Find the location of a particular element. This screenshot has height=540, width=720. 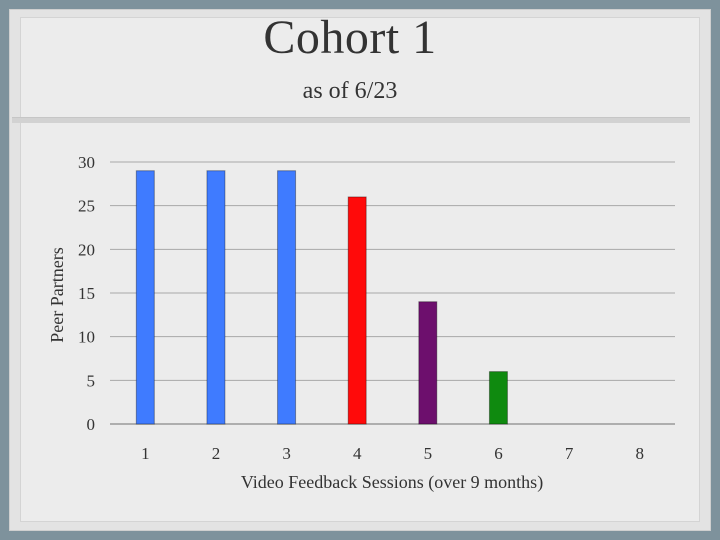

slide-title: Cohort 1 is located at coordinates (350, 37).